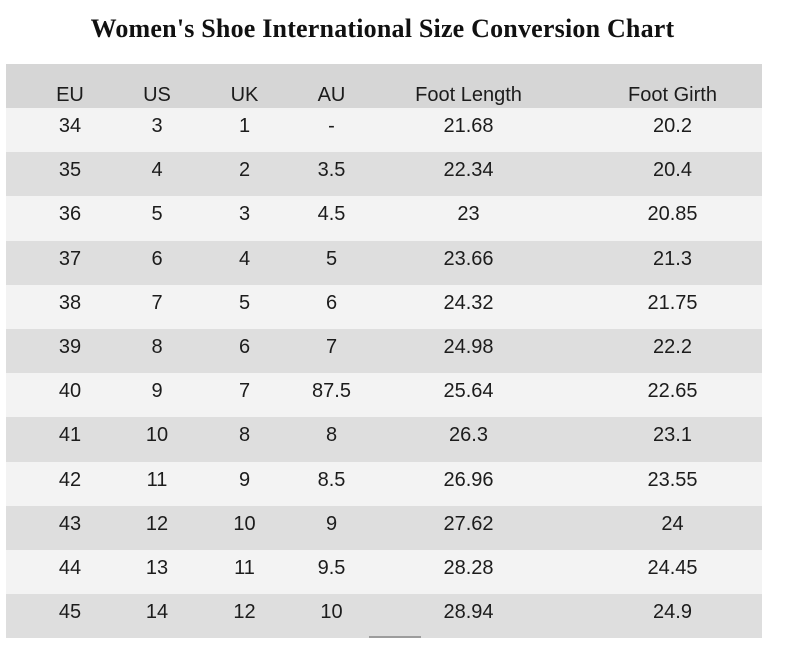 This screenshot has height=659, width=791. Describe the element at coordinates (384, 306) in the screenshot. I see `table-row: 38 7 5 6 24.32 21.75` at that location.